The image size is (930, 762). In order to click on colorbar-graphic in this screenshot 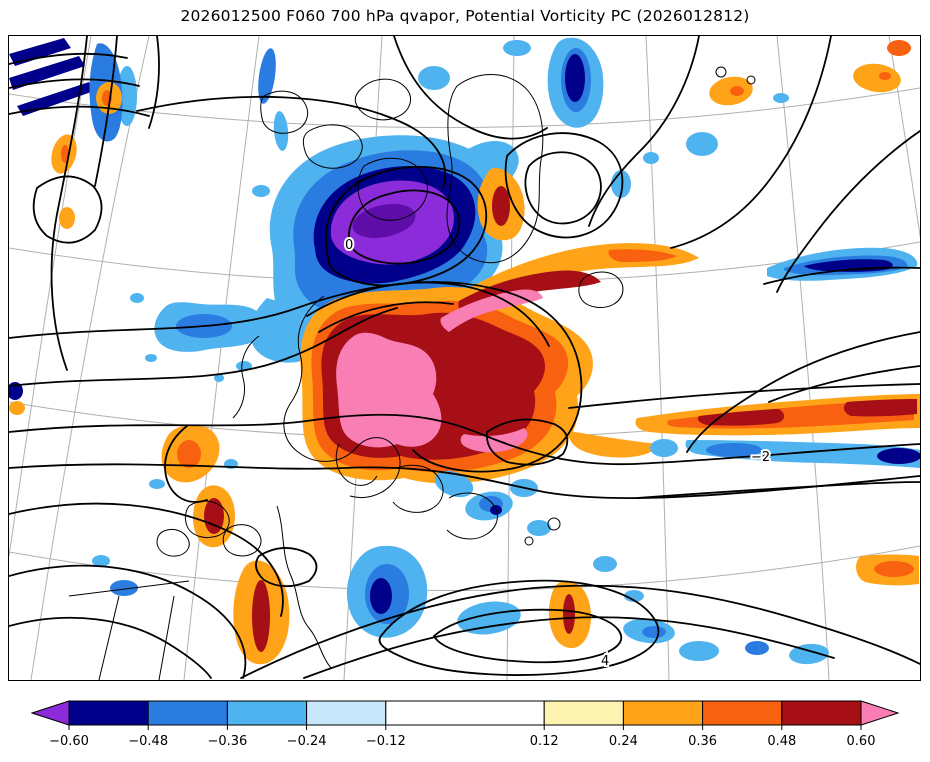, I will do `click(465, 715)`.